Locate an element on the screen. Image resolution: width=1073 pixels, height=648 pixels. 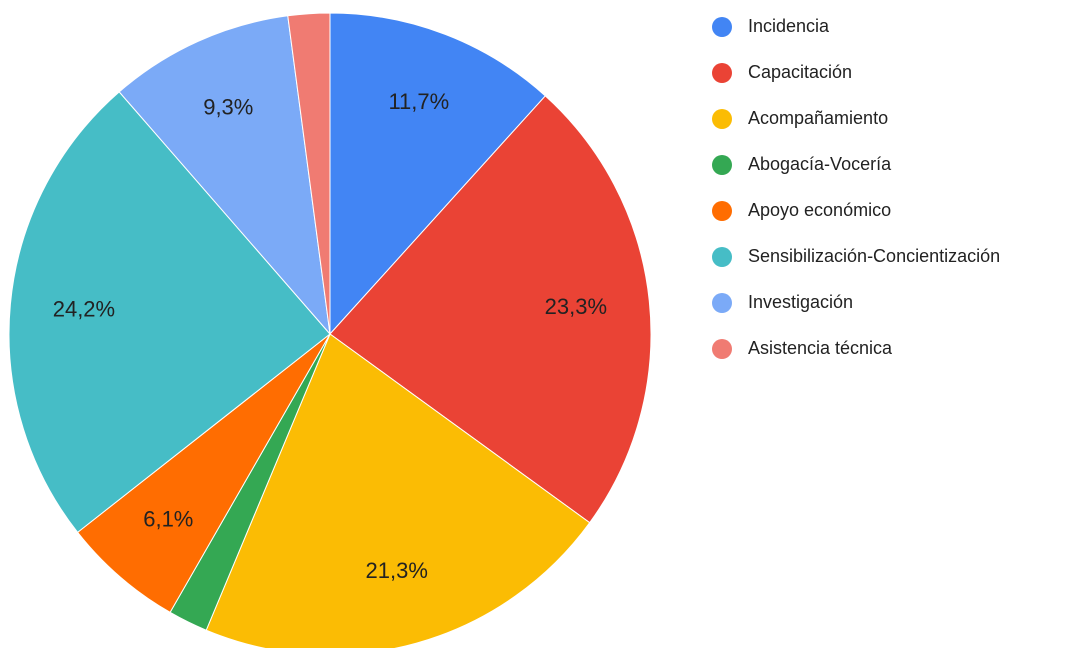
data-label: 24,2% is located at coordinates (84, 309).